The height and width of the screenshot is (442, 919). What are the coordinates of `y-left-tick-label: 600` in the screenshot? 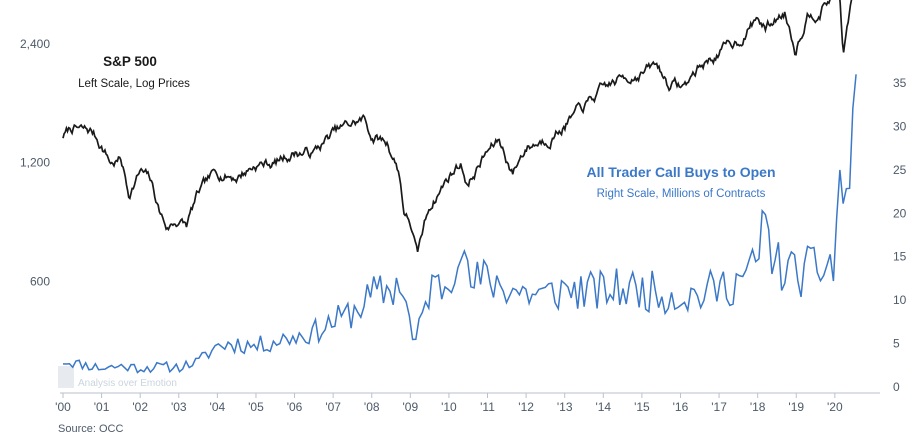 It's located at (40, 281).